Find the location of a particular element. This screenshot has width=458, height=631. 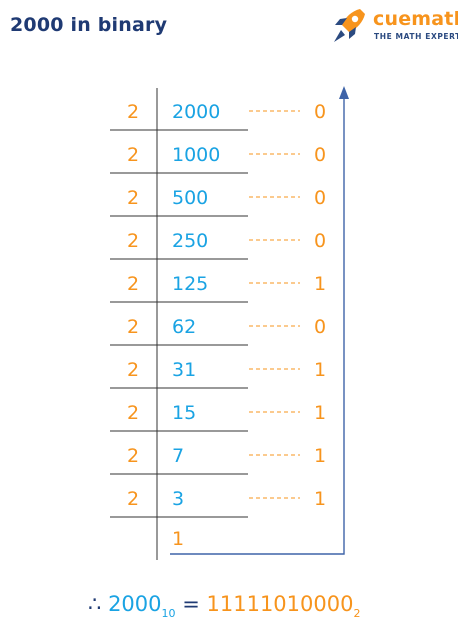

dividend-value: 62 is located at coordinates (184, 327).